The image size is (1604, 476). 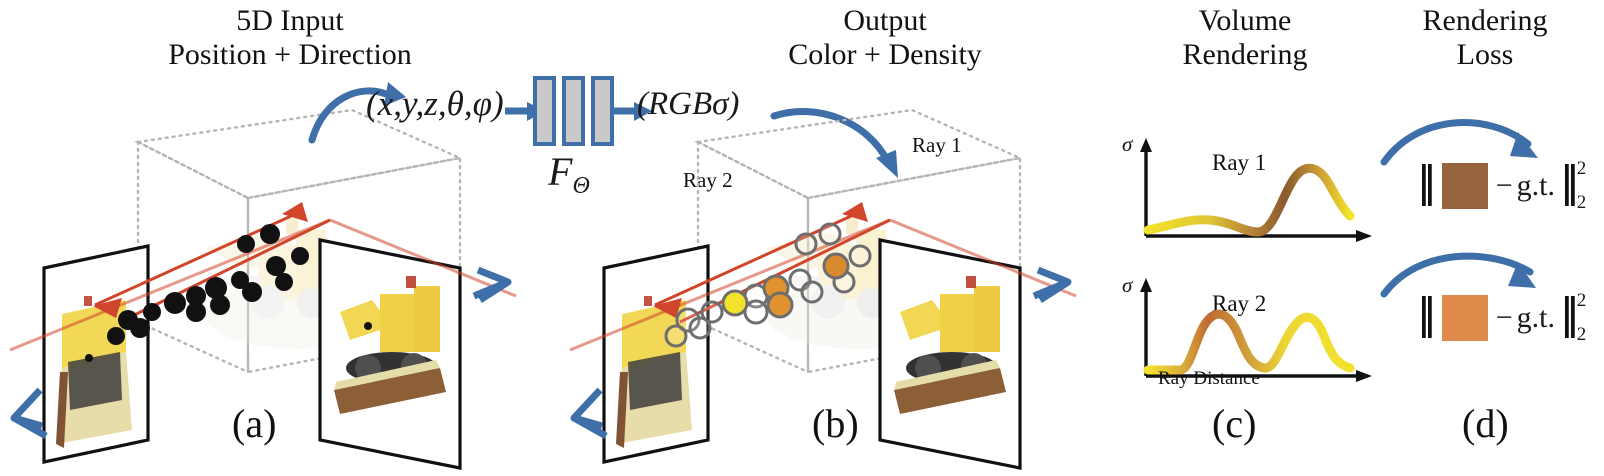 I want to click on plot1-ray1-density, so click(x=1256, y=190).